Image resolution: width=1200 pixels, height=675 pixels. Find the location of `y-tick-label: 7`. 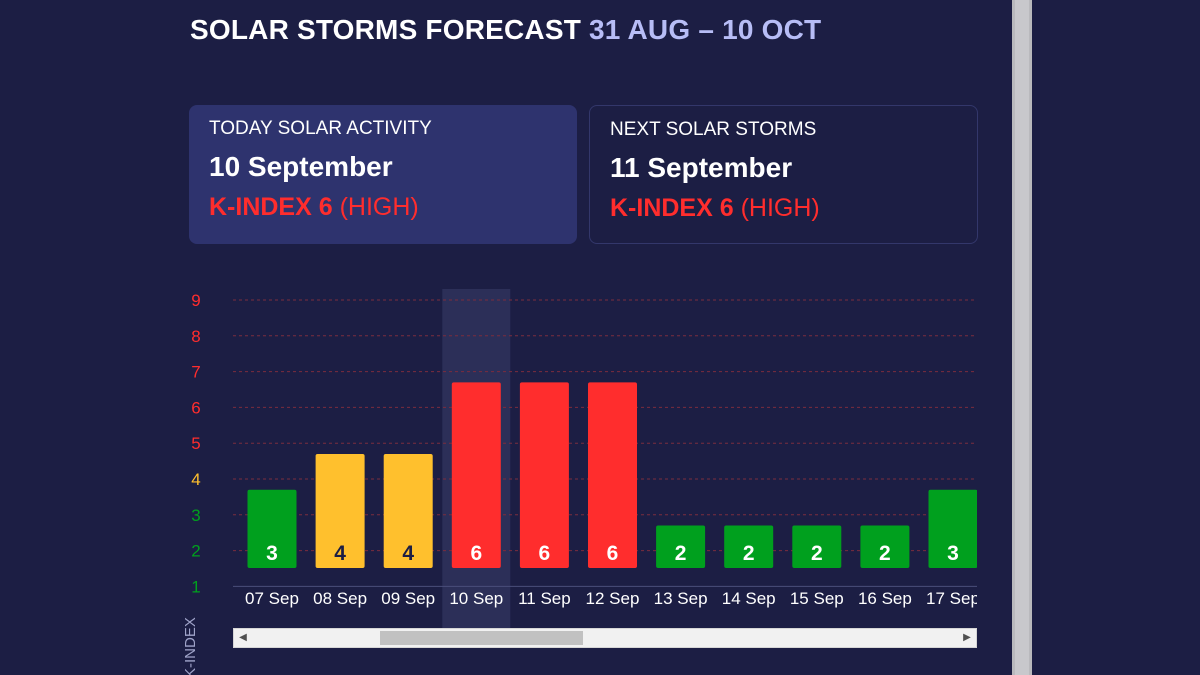

y-tick-label: 7 is located at coordinates (195, 372).